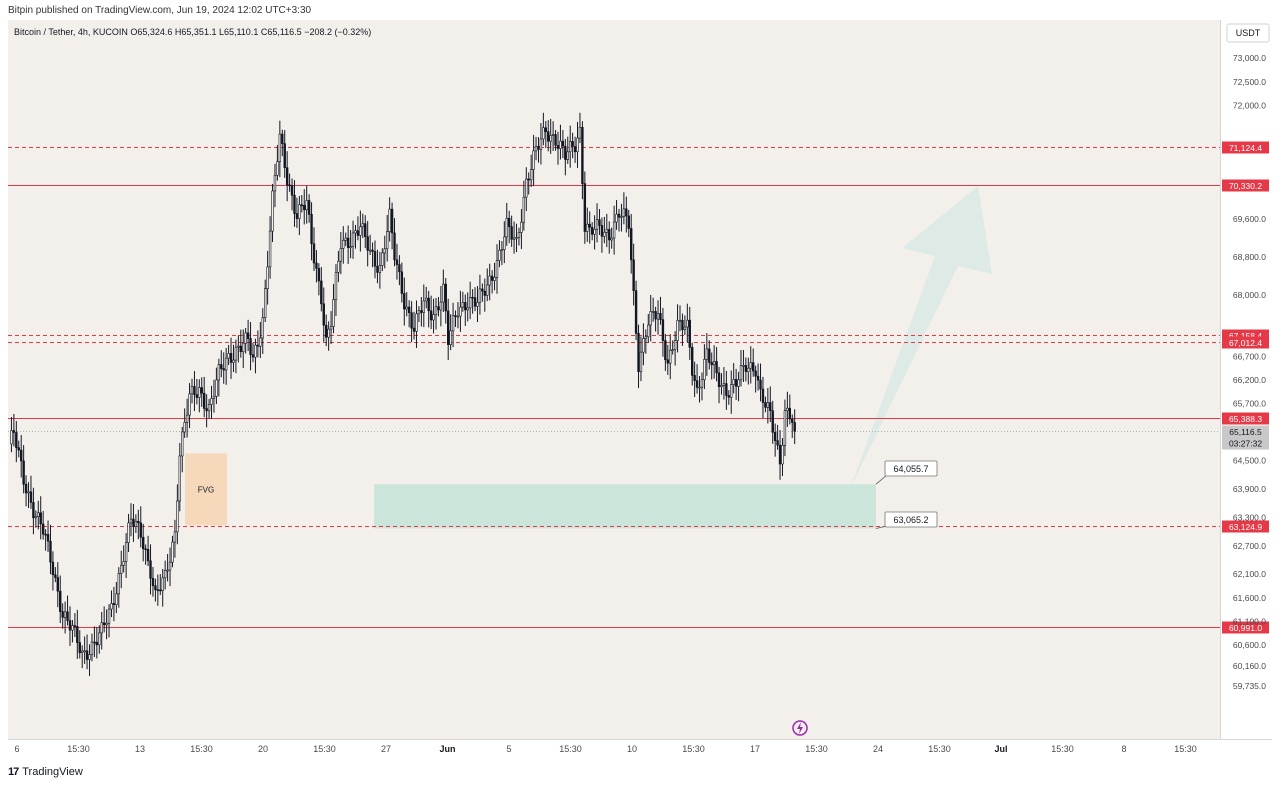 The width and height of the screenshot is (1280, 785). I want to click on current-price-label-bg, so click(1245, 437).